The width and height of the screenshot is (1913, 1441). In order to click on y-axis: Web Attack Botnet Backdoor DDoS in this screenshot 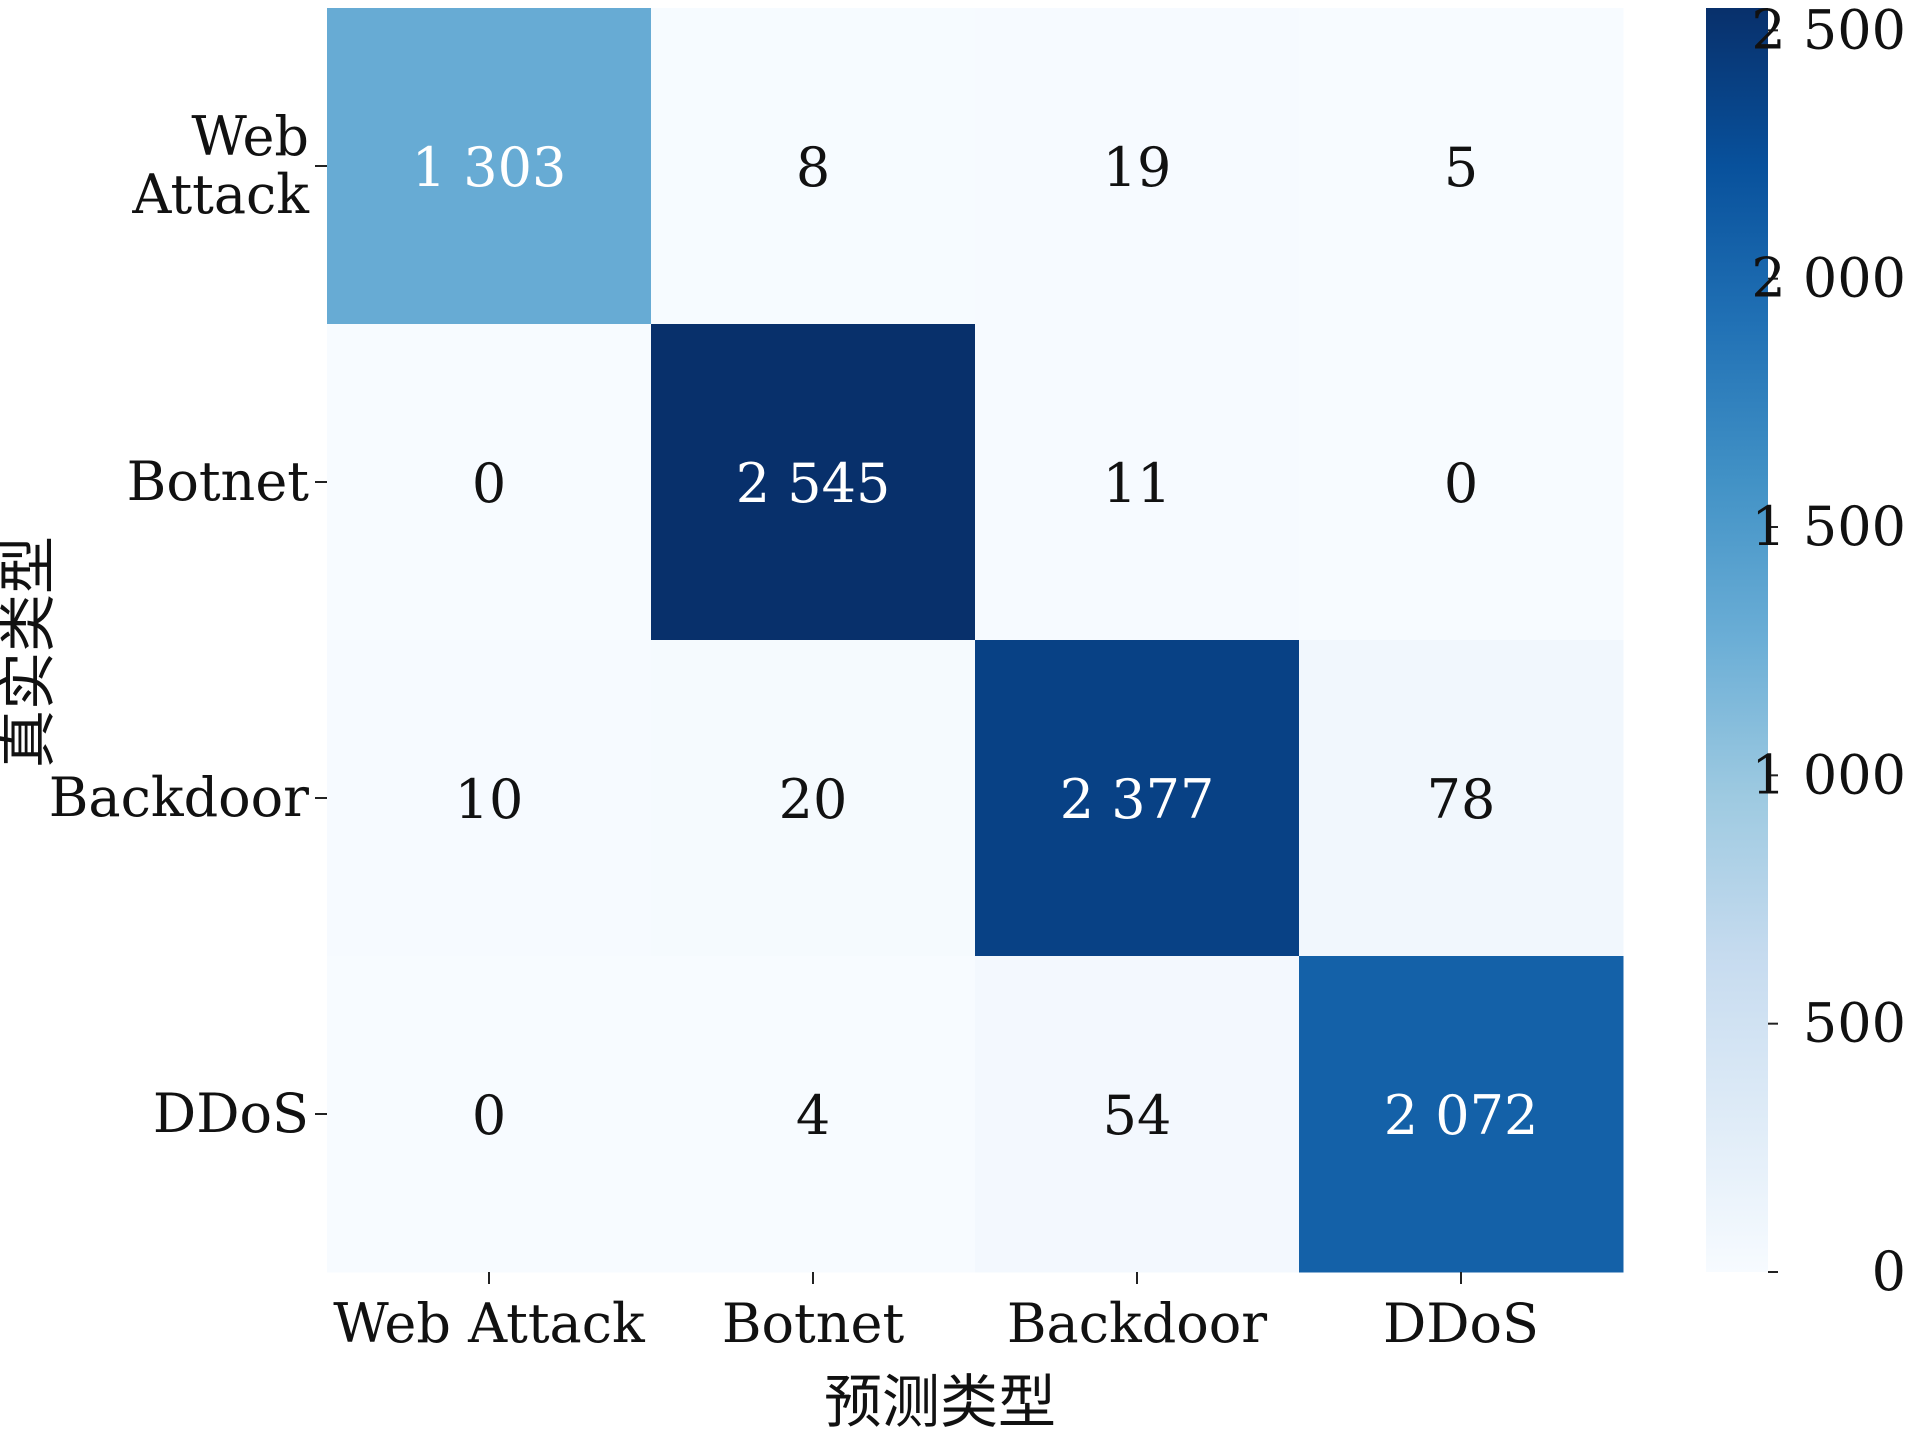, I will do `click(188, 625)`.